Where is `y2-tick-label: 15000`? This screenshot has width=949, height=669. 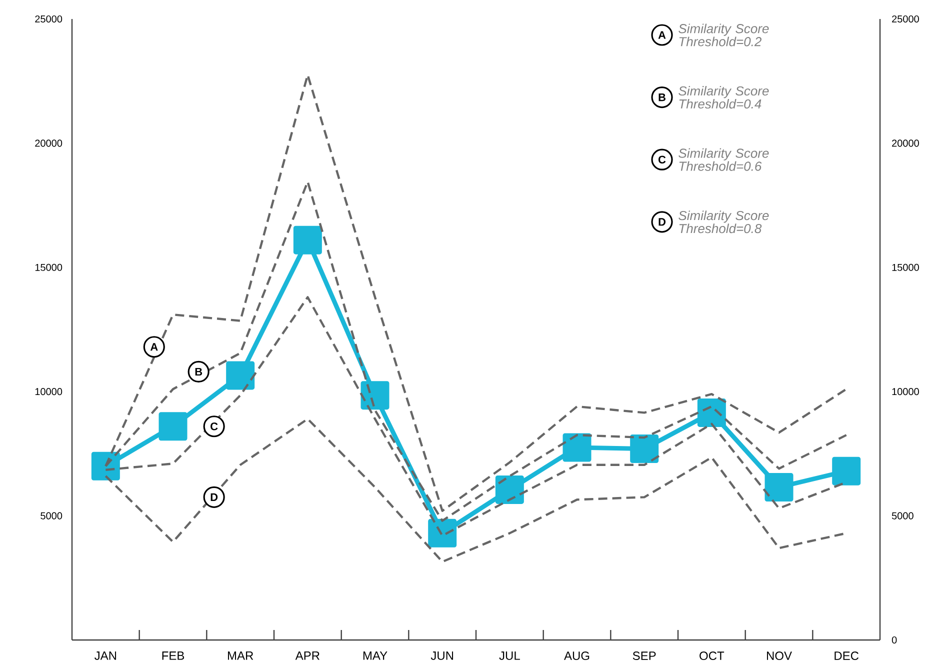 y2-tick-label: 15000 is located at coordinates (905, 267).